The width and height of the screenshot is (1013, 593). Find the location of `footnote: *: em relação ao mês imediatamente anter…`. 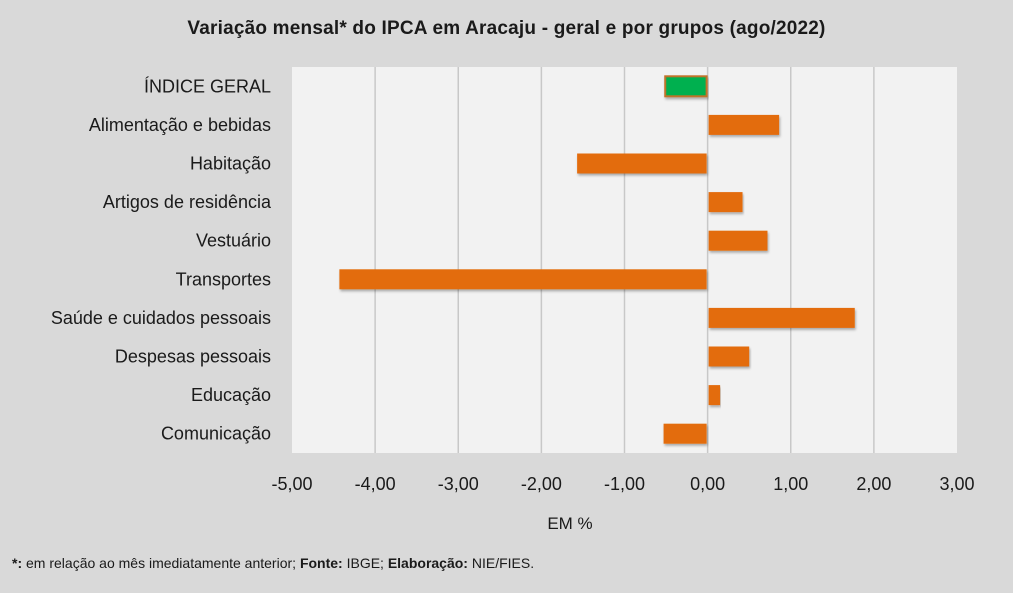

footnote: *: em relação ao mês imediatamente anter… is located at coordinates (273, 563).